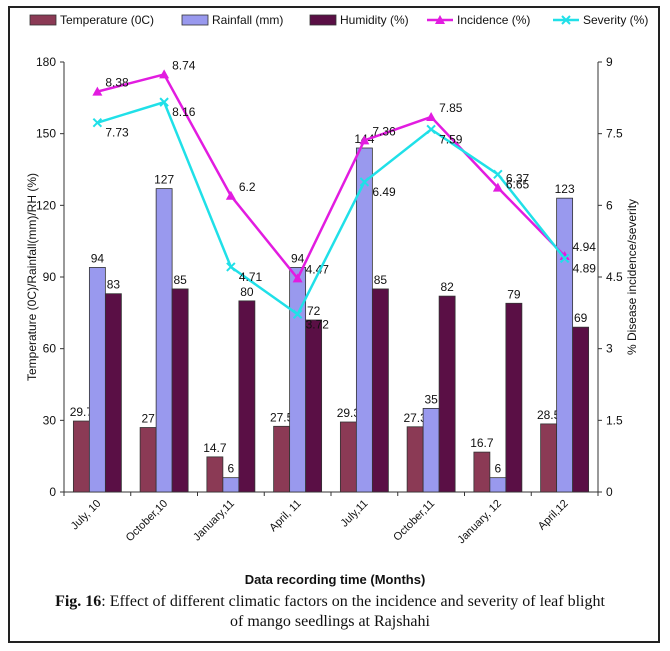  Describe the element at coordinates (147, 521) in the screenshot. I see `x-tick-label: October,10` at that location.